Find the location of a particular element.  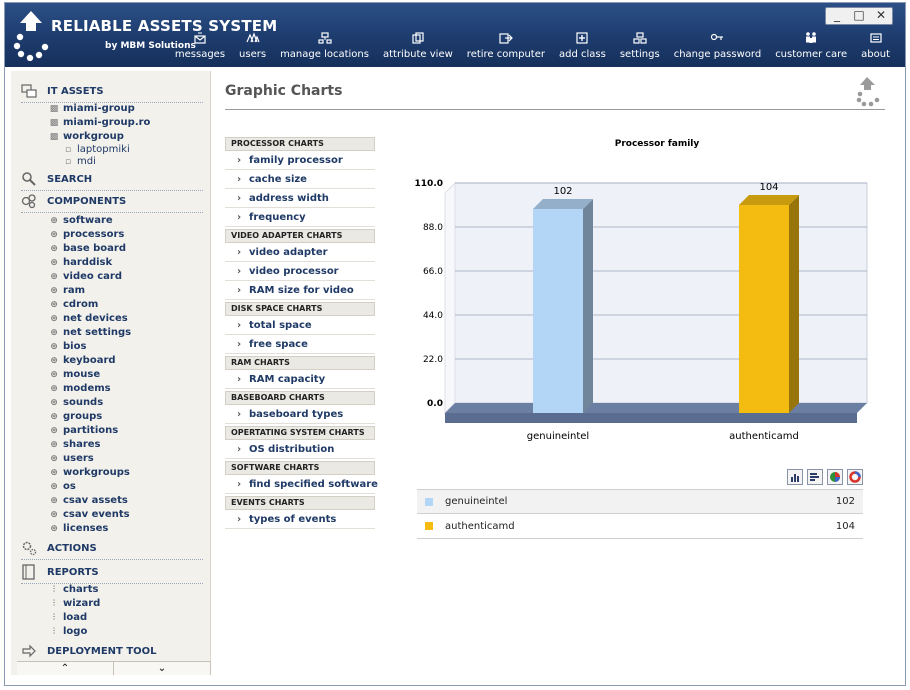

sidebar-item-video-card: ⊛ video card is located at coordinates (85, 276).